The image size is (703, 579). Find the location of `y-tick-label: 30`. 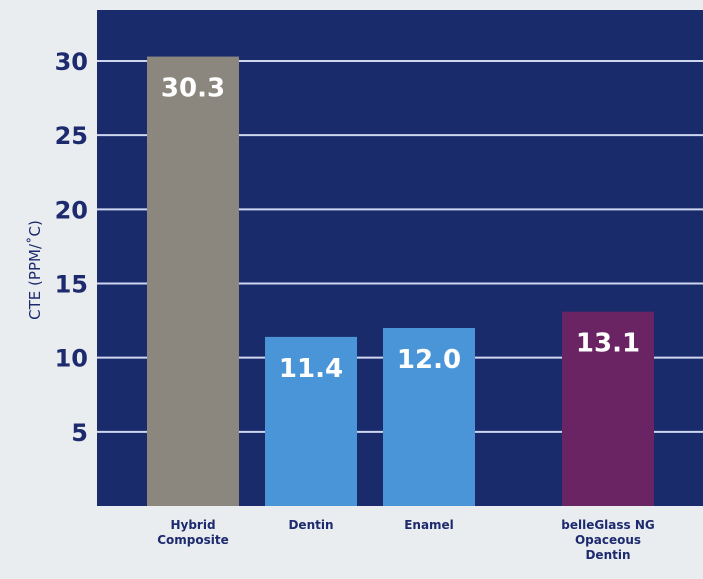

y-tick-label: 30 is located at coordinates (71, 62).